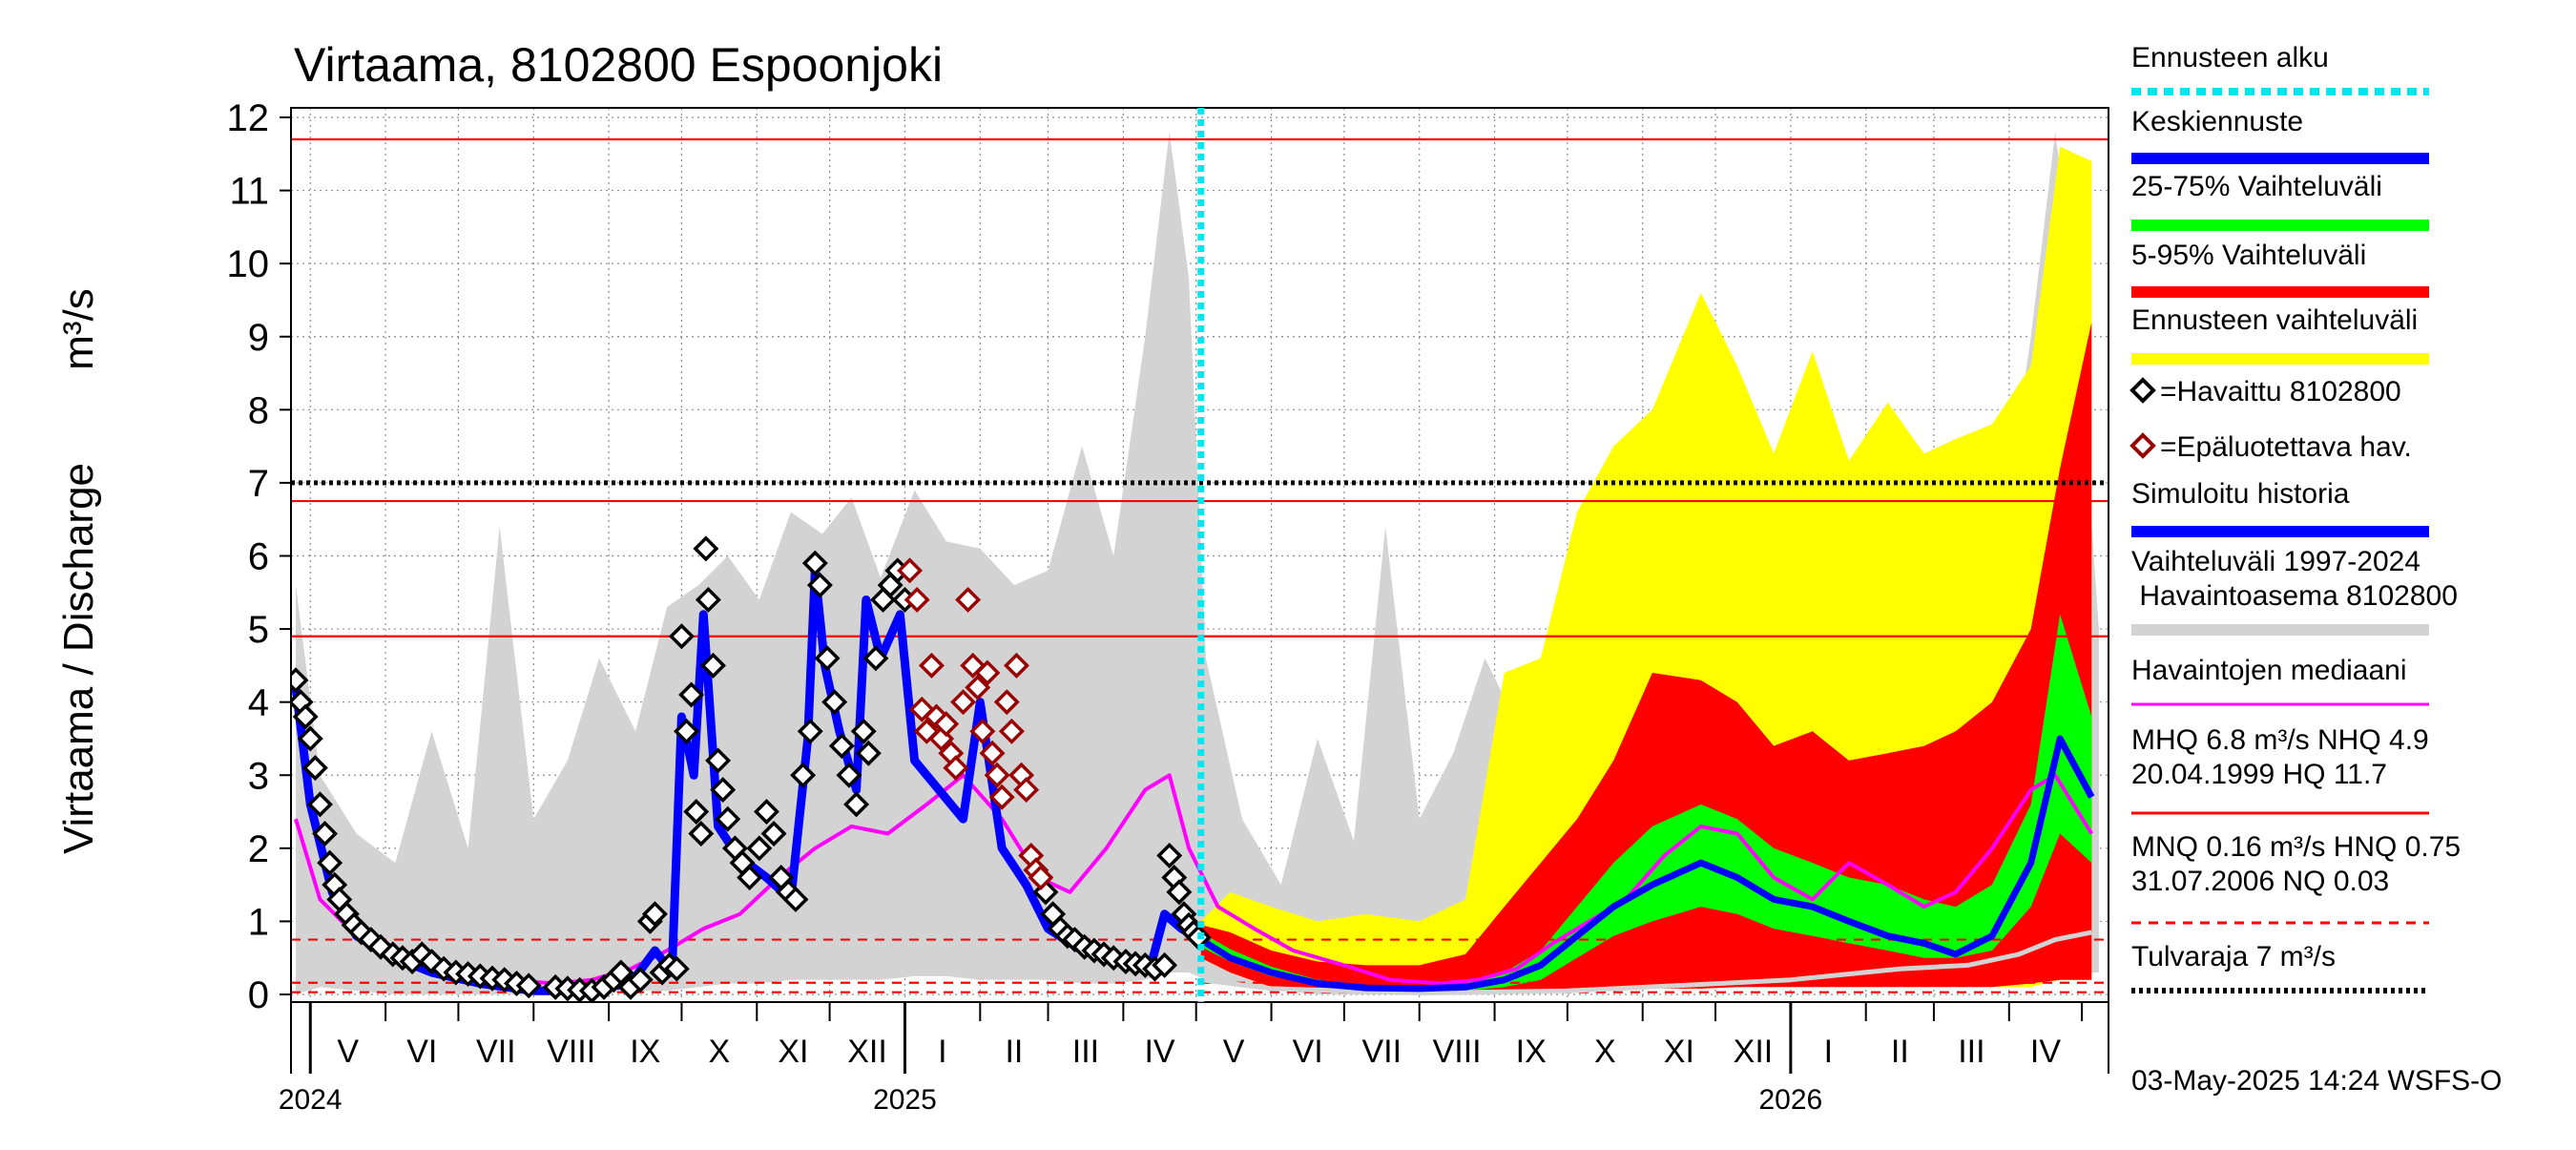 The width and height of the screenshot is (2576, 1150). What do you see at coordinates (618, 65) in the screenshot?
I see `chart-title: Virtaama, 8102800 Espoonjoki` at bounding box center [618, 65].